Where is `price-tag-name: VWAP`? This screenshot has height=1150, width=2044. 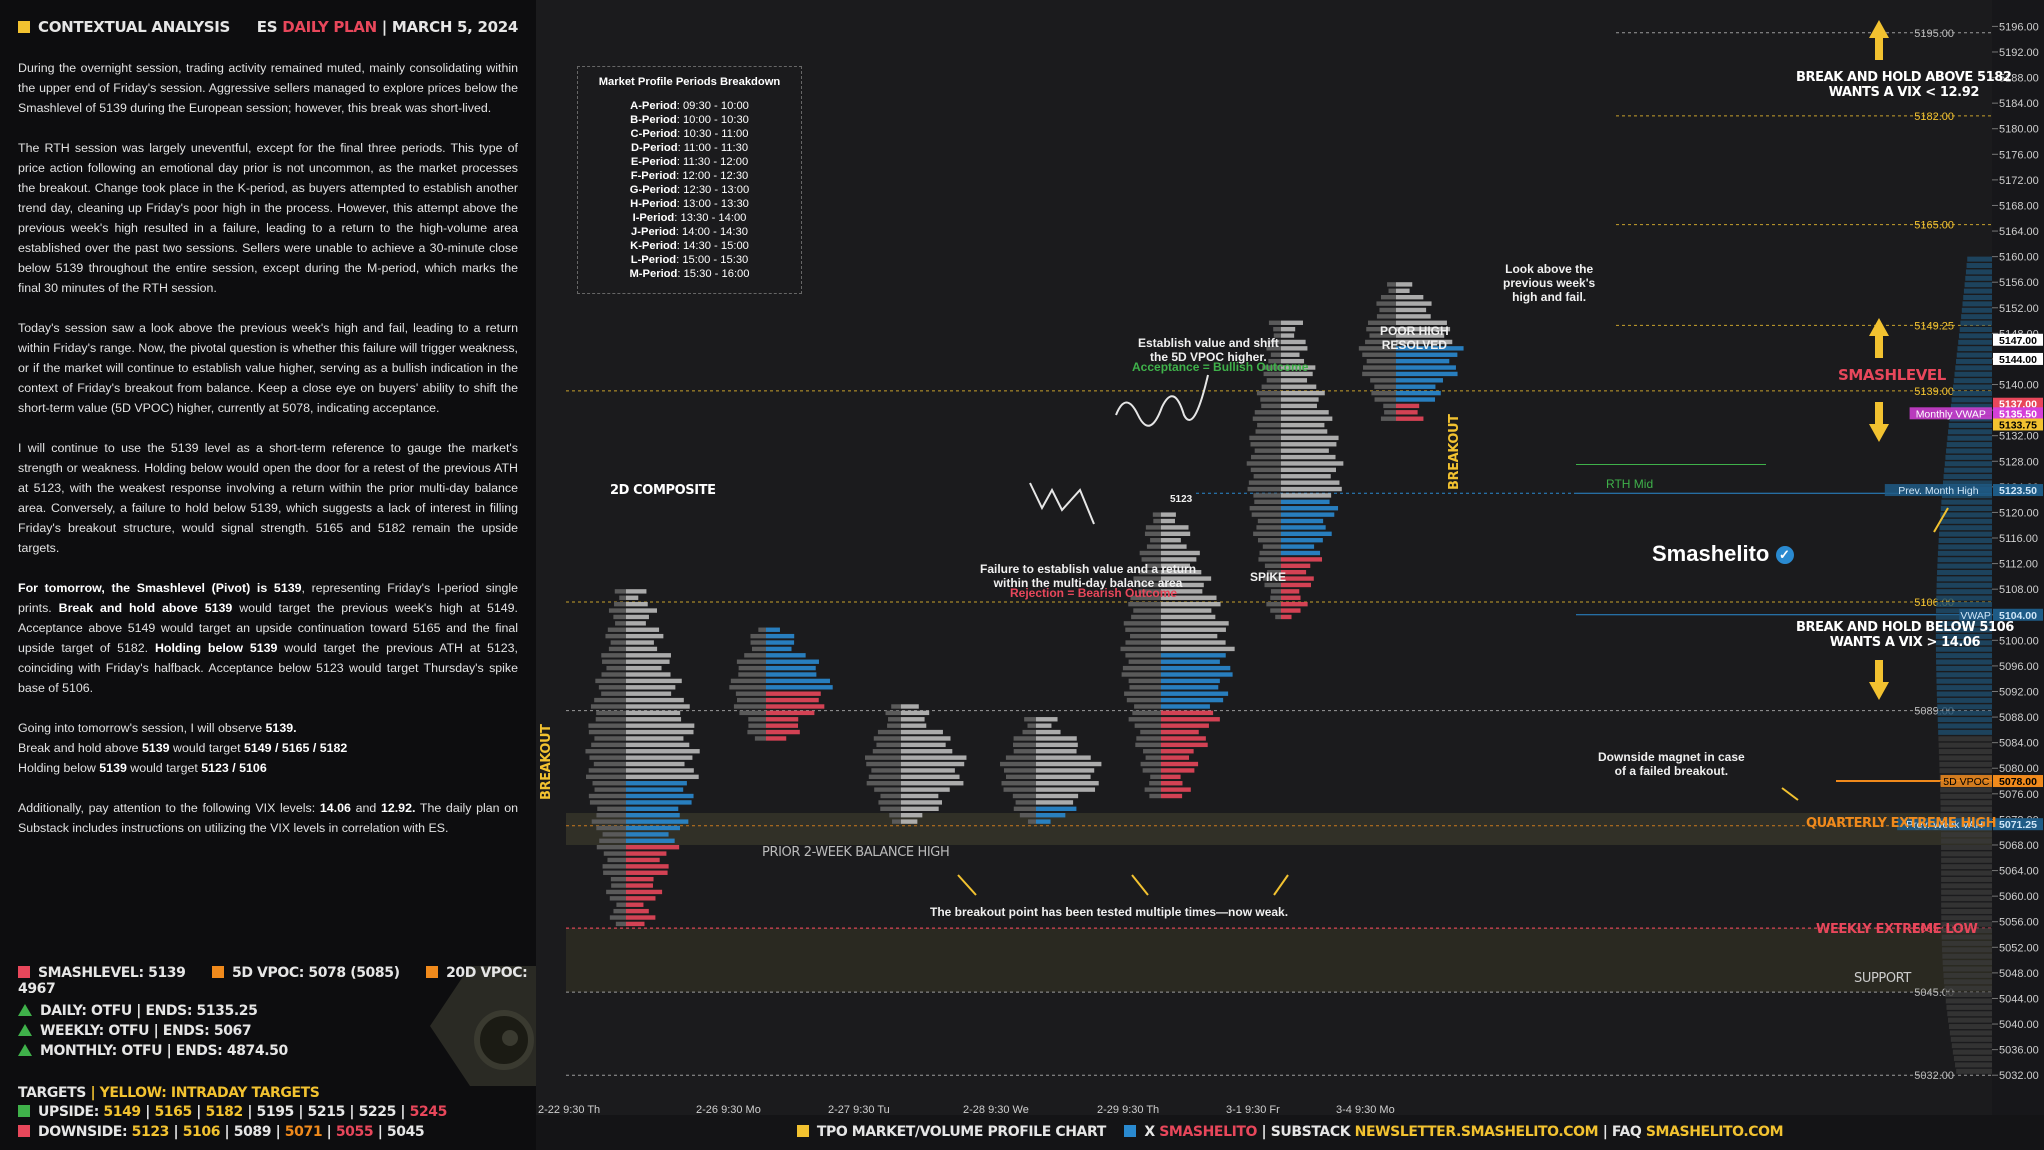
price-tag-name: VWAP is located at coordinates (1975, 616).